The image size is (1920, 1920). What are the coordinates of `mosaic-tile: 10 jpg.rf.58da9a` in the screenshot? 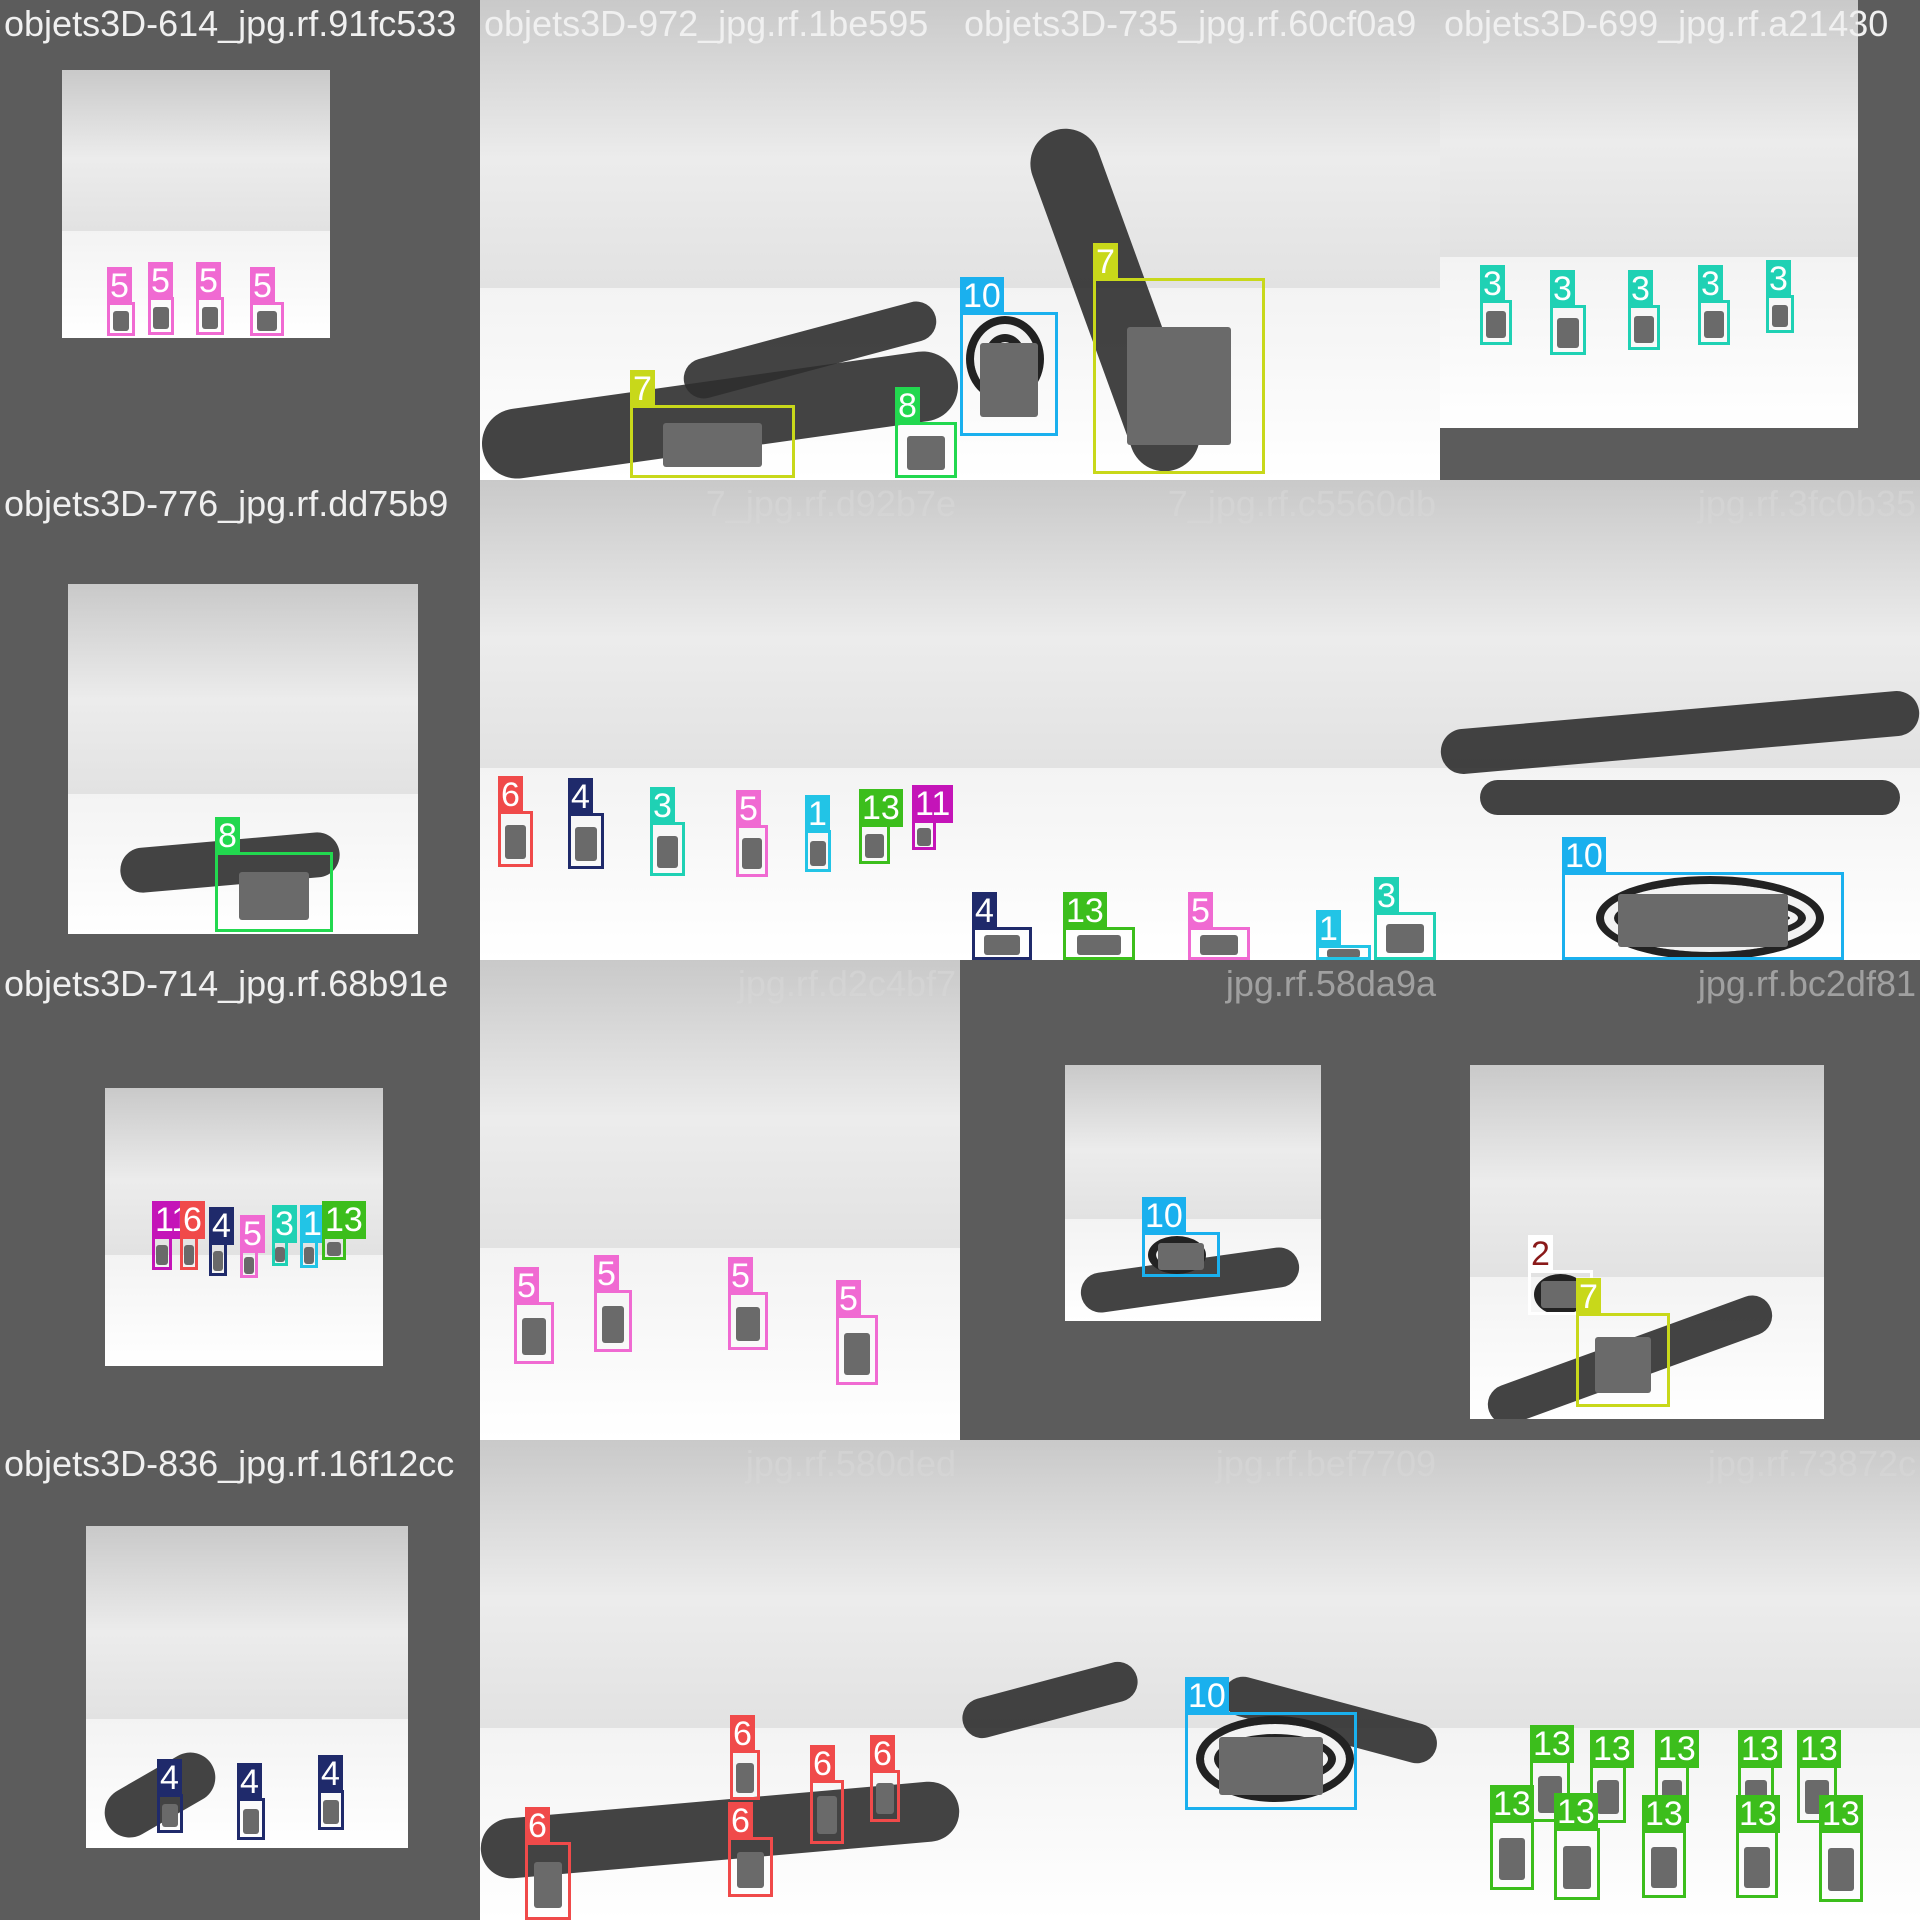 It's located at (1200, 1200).